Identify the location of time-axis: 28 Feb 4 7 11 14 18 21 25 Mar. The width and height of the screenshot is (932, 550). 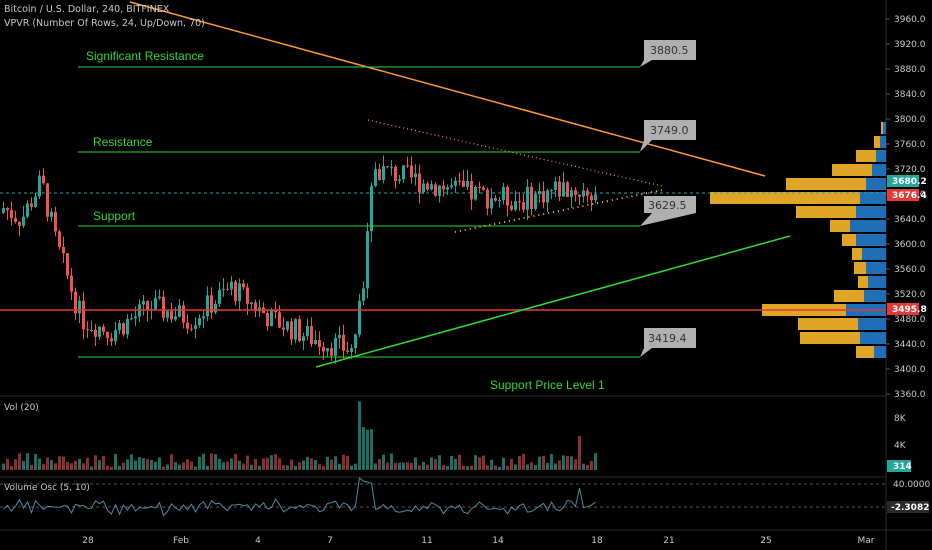
(478, 541).